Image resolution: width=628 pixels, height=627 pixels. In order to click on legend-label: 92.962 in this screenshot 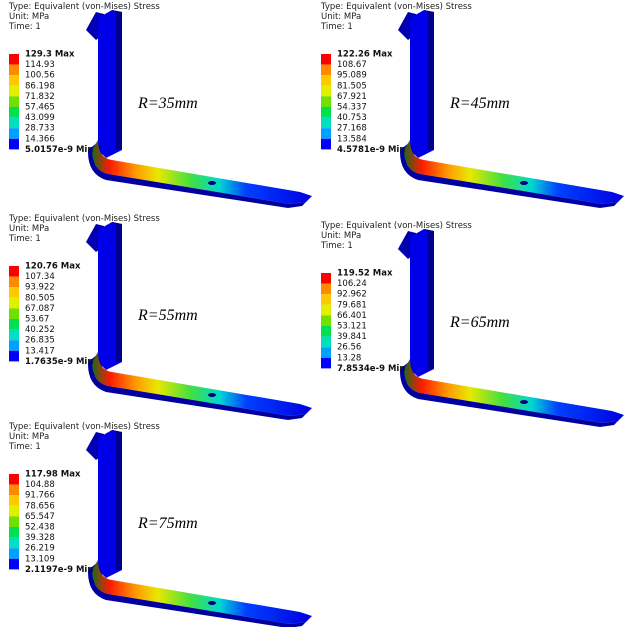, I will do `click(352, 295)`.